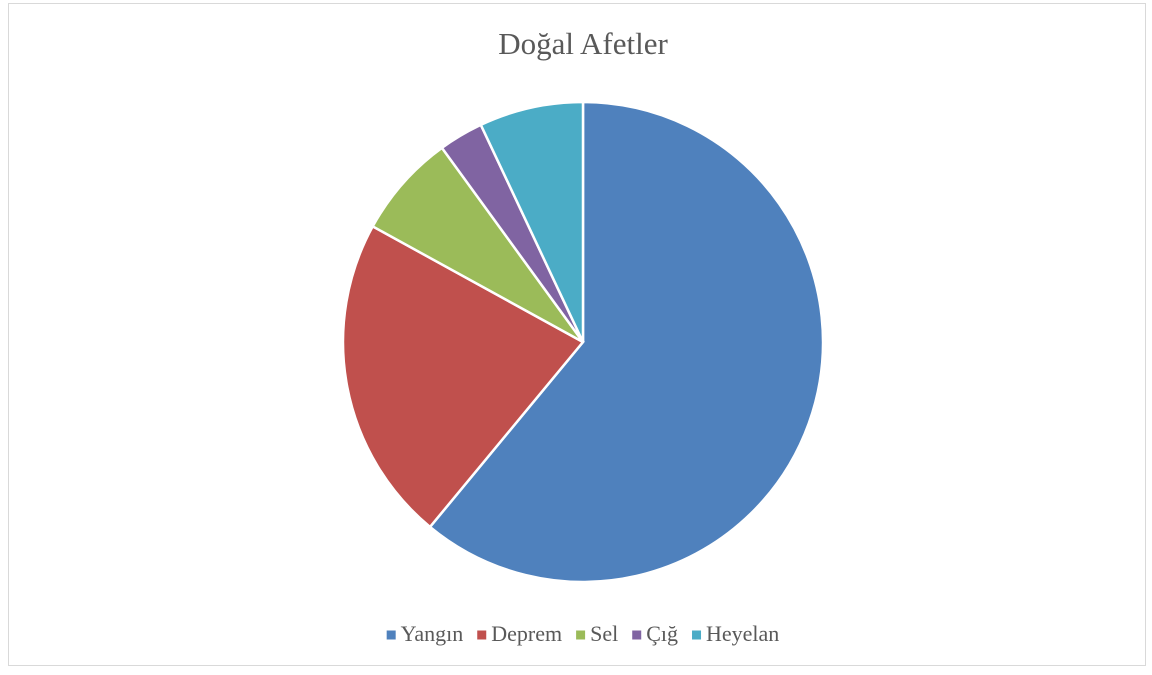  Describe the element at coordinates (604, 633) in the screenshot. I see `legend-label: Sel` at that location.